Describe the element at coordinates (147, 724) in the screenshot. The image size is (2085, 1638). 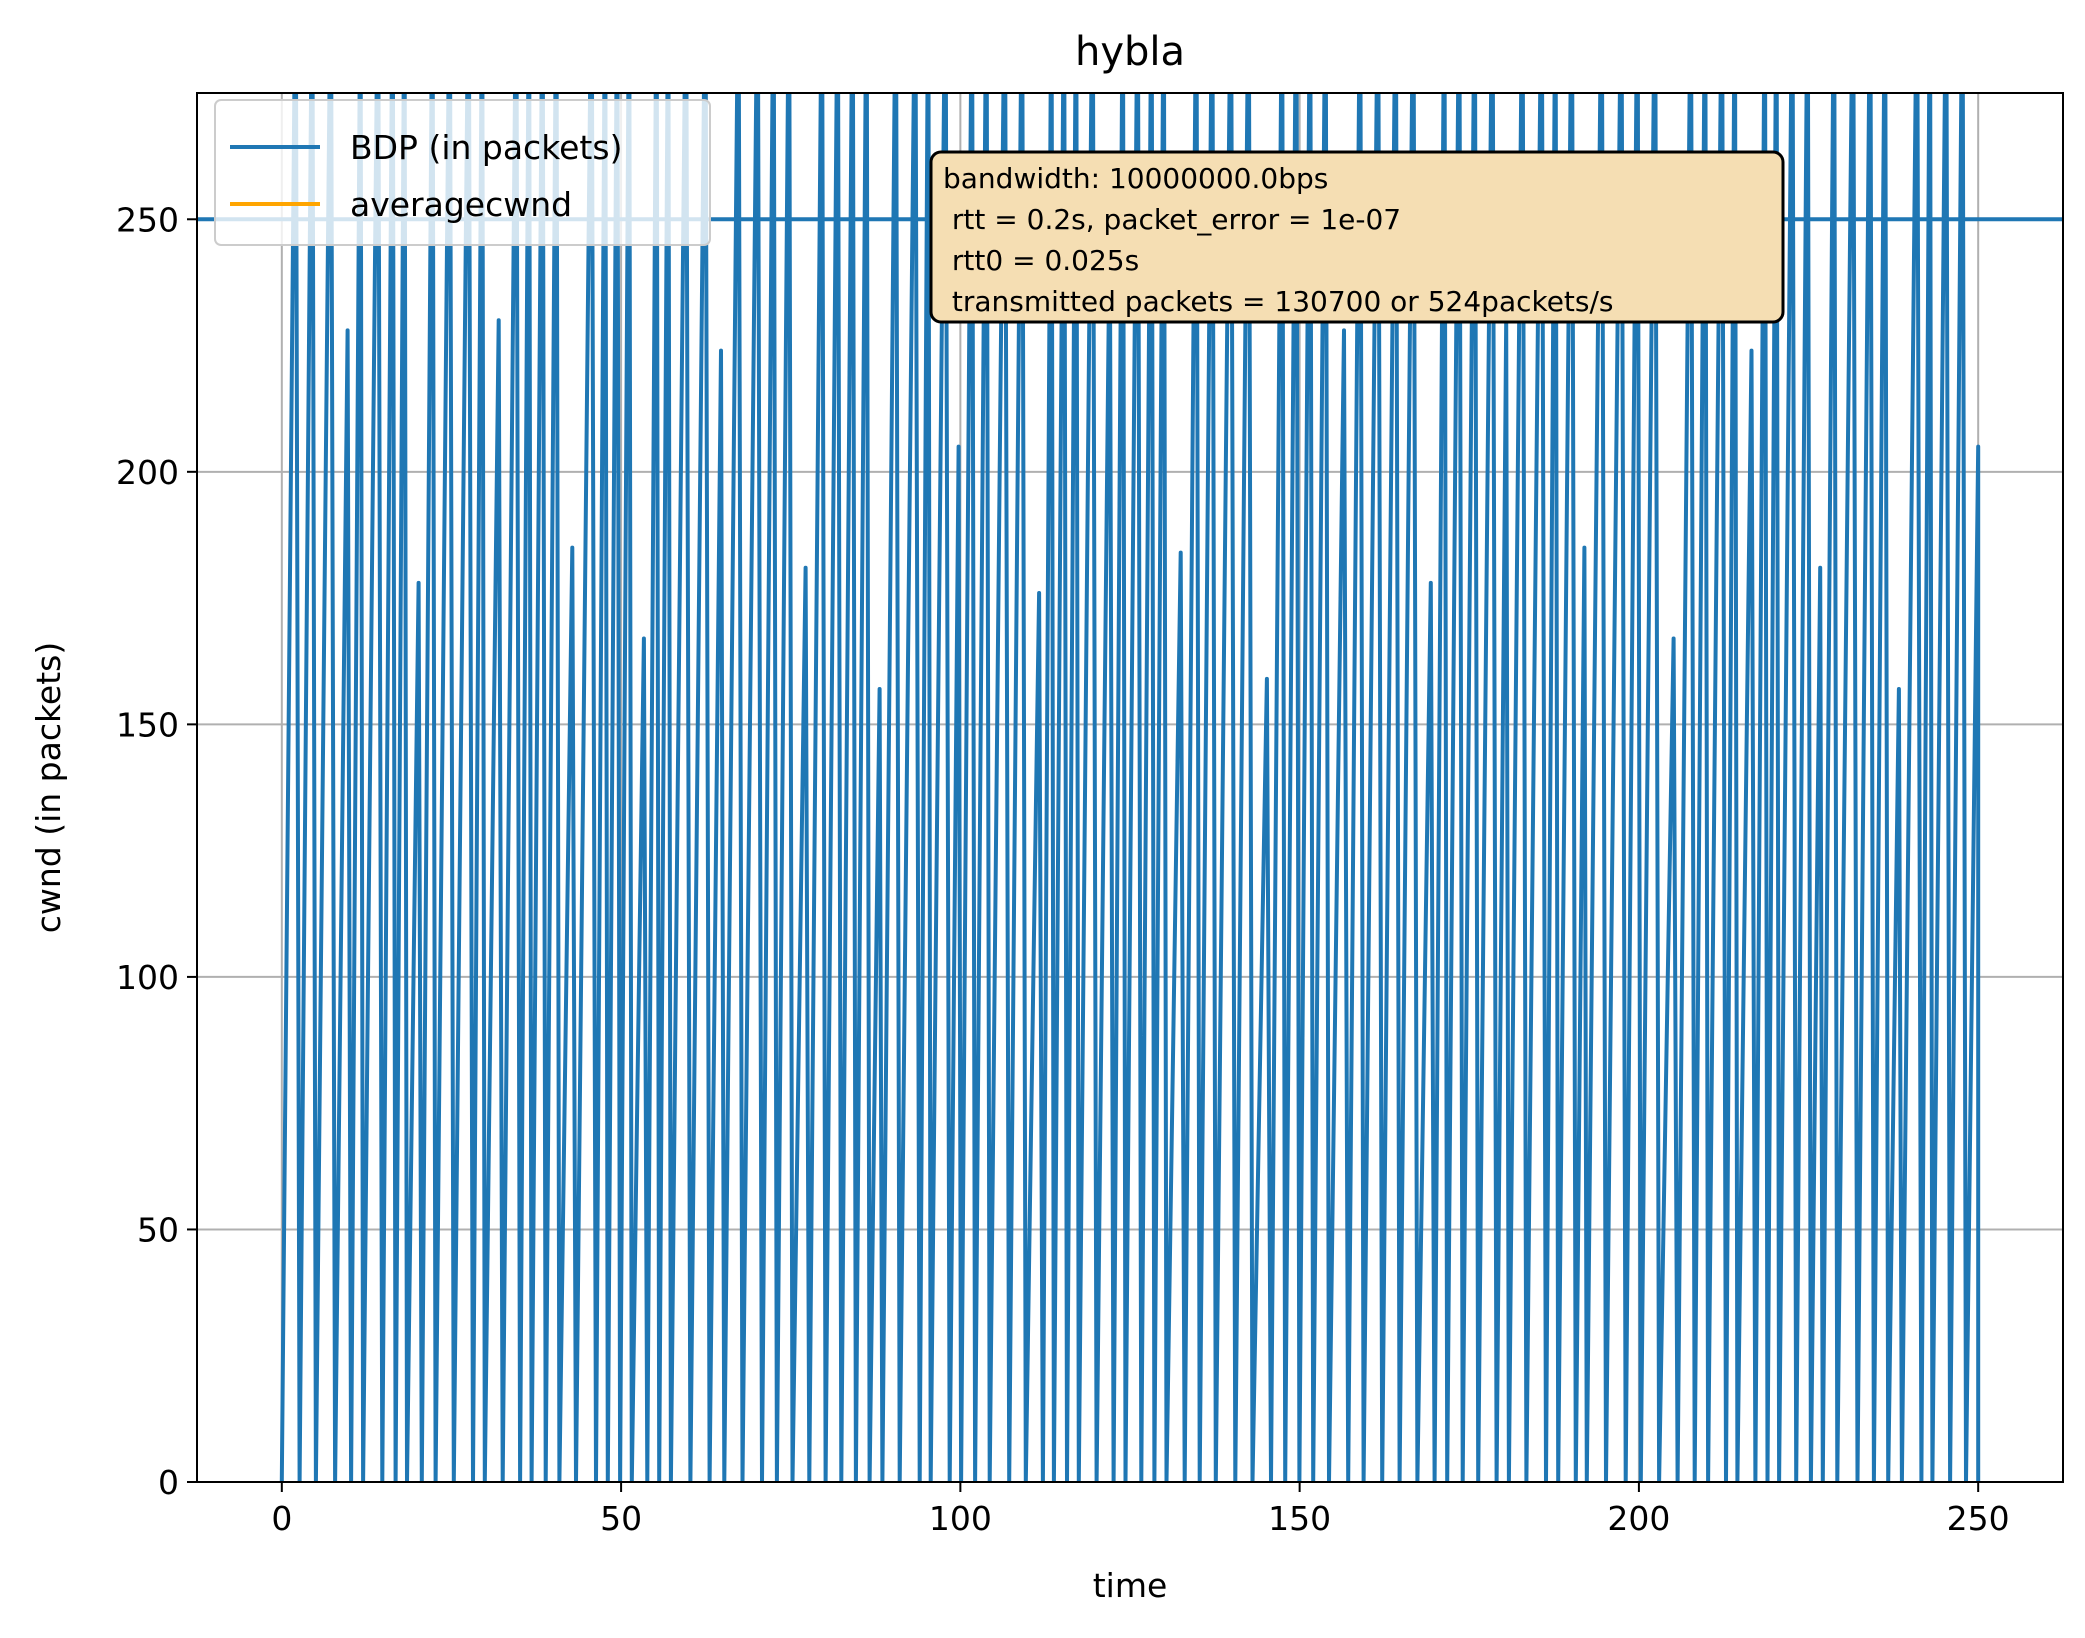
I see `y-tick-label: 150` at that location.